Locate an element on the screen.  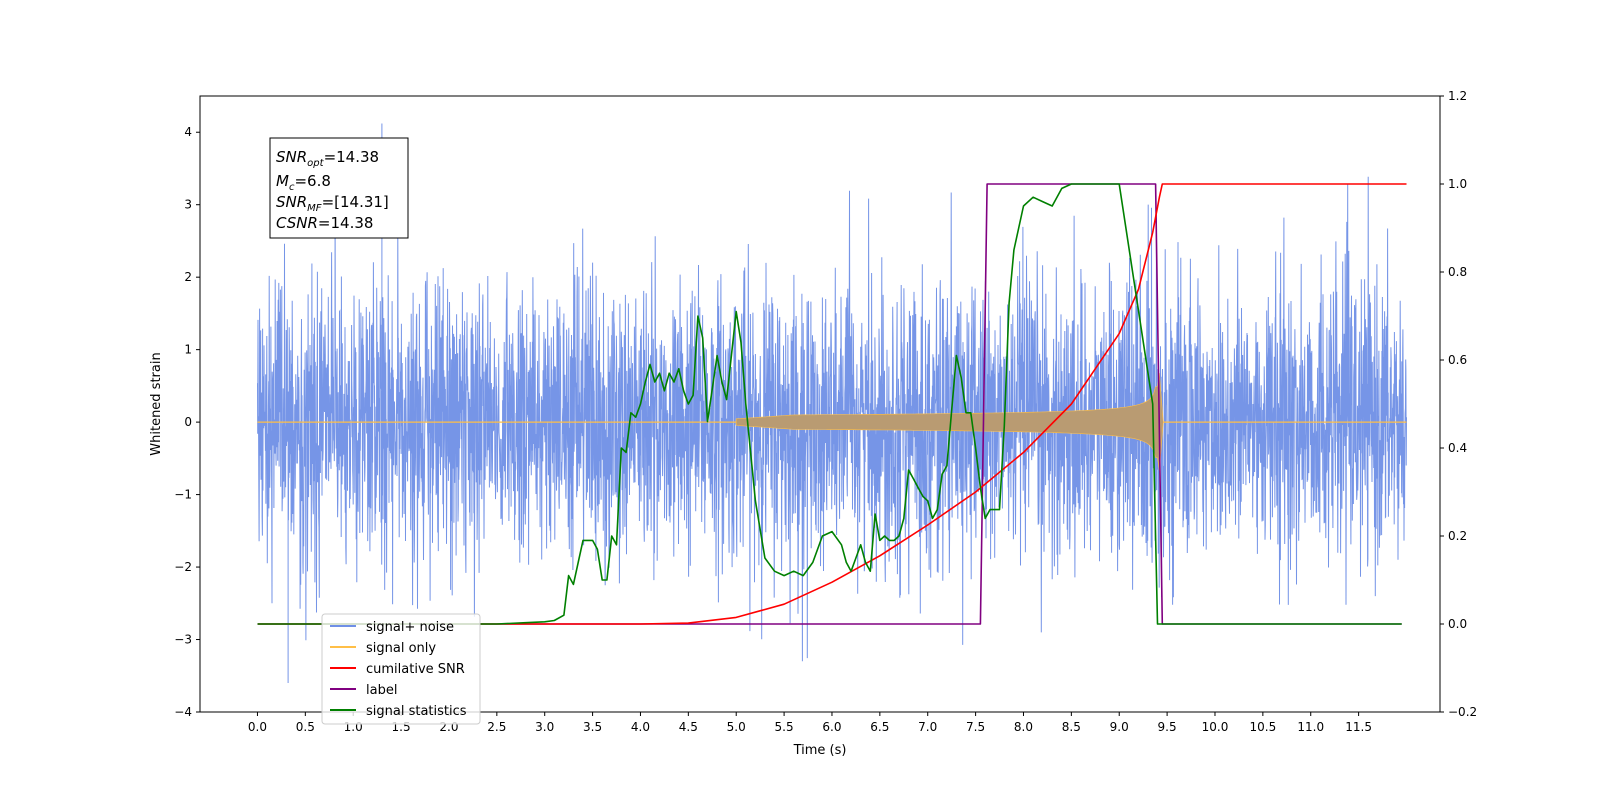
series-signal-only-chirp is located at coordinates (949, 422).